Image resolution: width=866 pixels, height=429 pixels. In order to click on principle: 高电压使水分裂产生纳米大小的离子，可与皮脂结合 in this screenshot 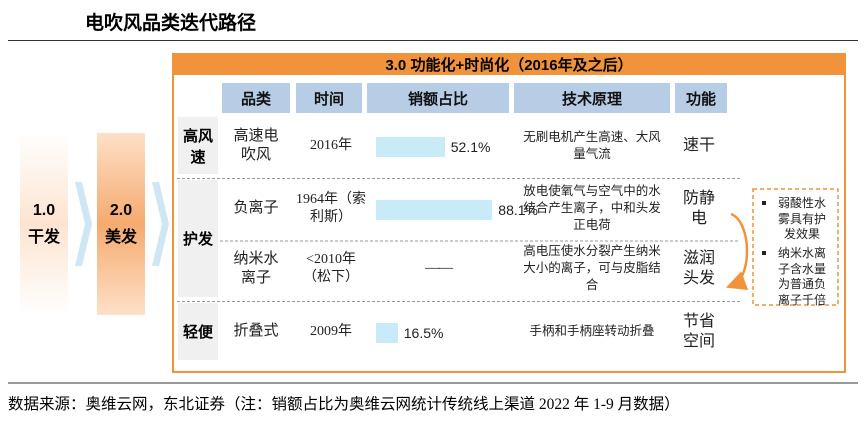, I will do `click(592, 268)`.